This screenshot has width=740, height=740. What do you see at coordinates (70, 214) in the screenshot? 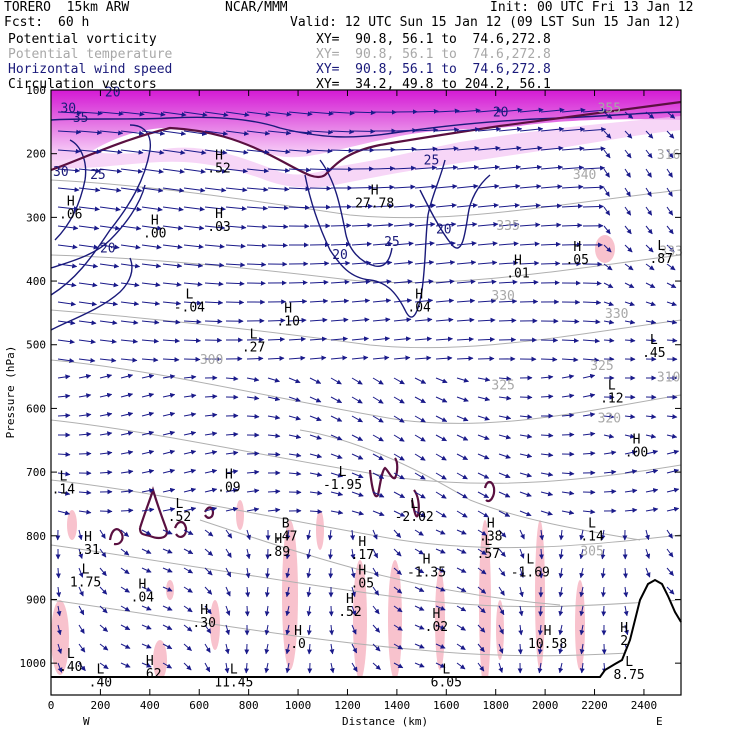
I see `extremum-value: .06` at bounding box center [70, 214].